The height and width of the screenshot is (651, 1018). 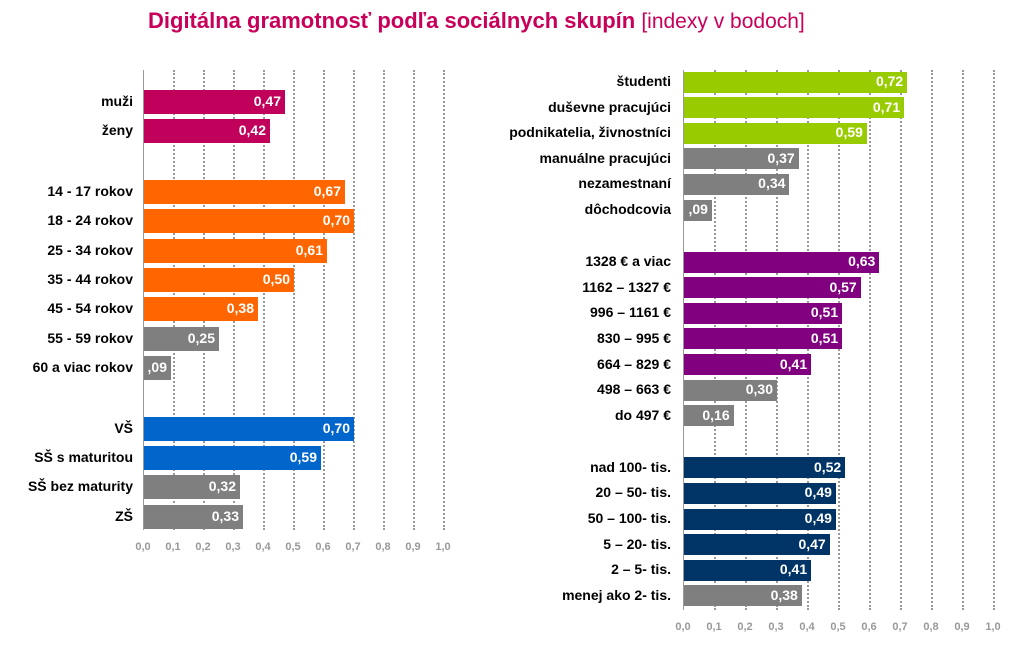 I want to click on data-label: 0,63, so click(x=862, y=261).